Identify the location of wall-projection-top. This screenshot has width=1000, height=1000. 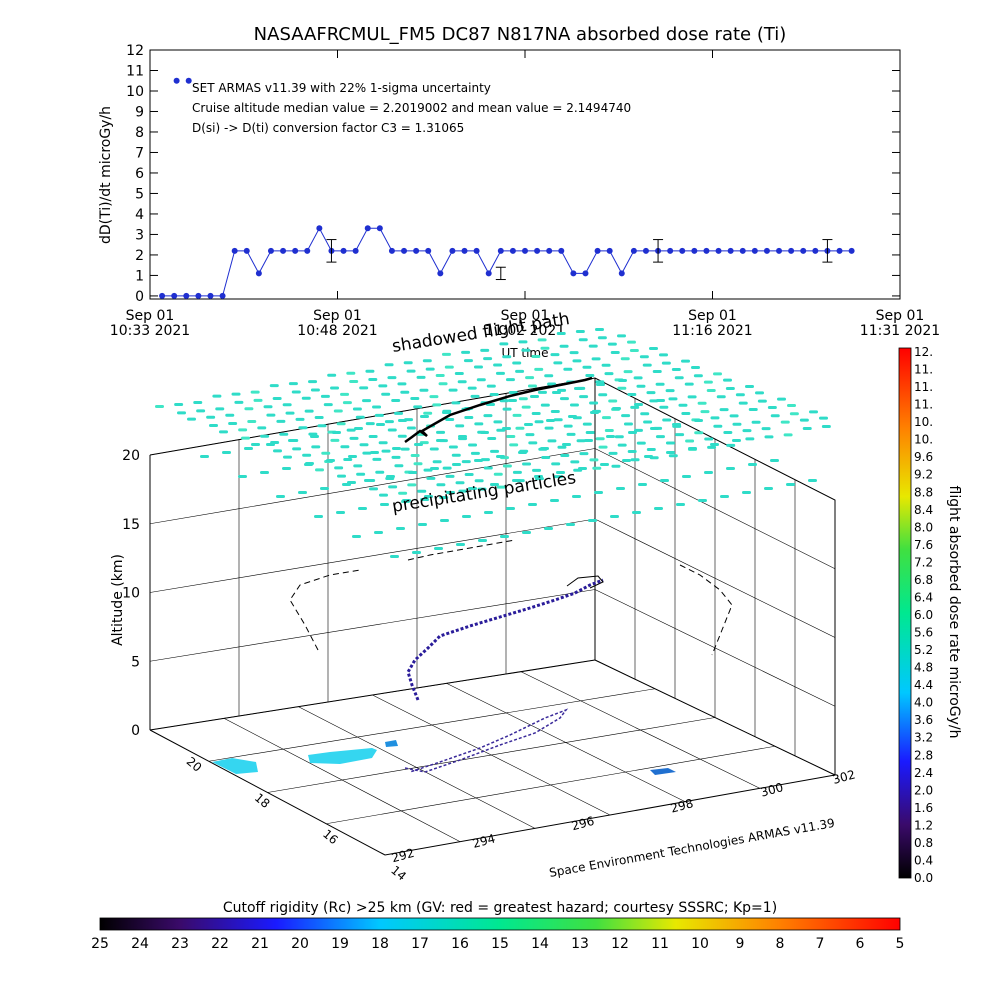
(461, 550).